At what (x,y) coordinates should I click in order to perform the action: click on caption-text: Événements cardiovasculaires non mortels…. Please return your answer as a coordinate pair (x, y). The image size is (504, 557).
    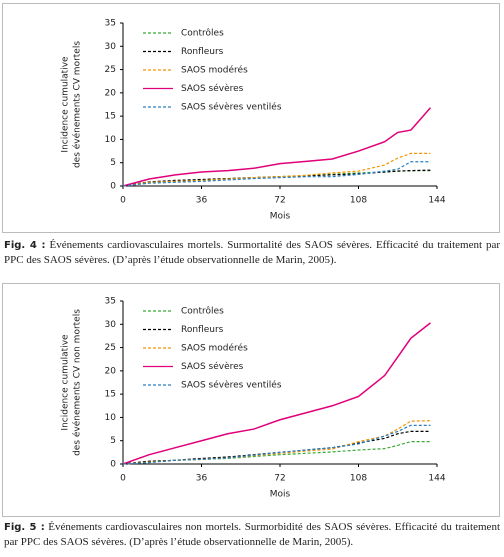
    Looking at the image, I should click on (252, 534).